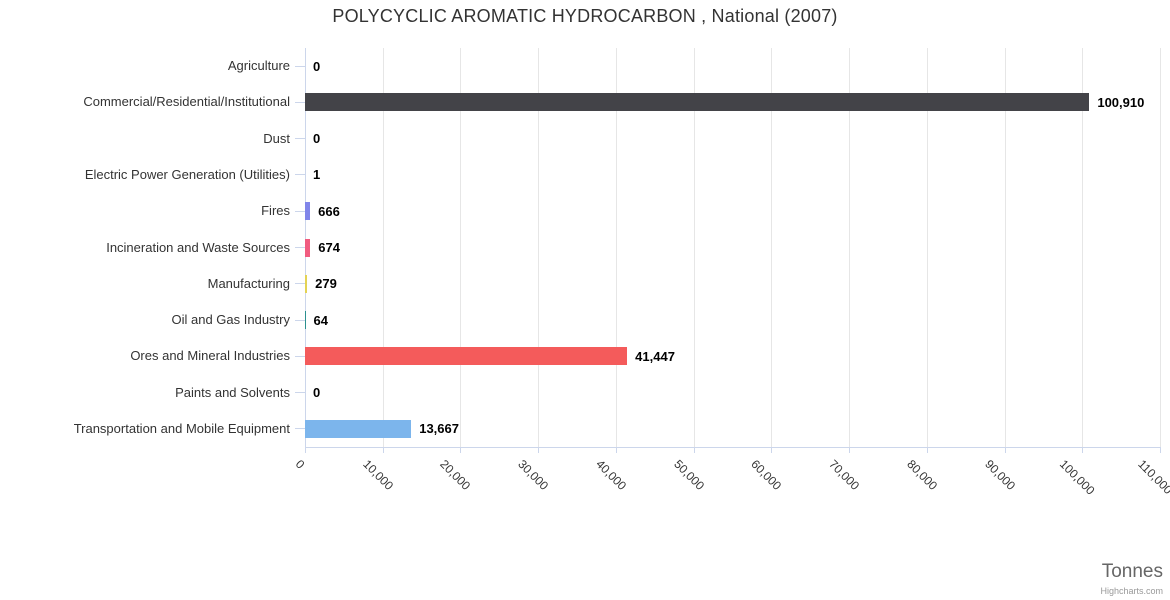 The height and width of the screenshot is (600, 1170). What do you see at coordinates (258, 66) in the screenshot?
I see `category-label: Agriculture` at bounding box center [258, 66].